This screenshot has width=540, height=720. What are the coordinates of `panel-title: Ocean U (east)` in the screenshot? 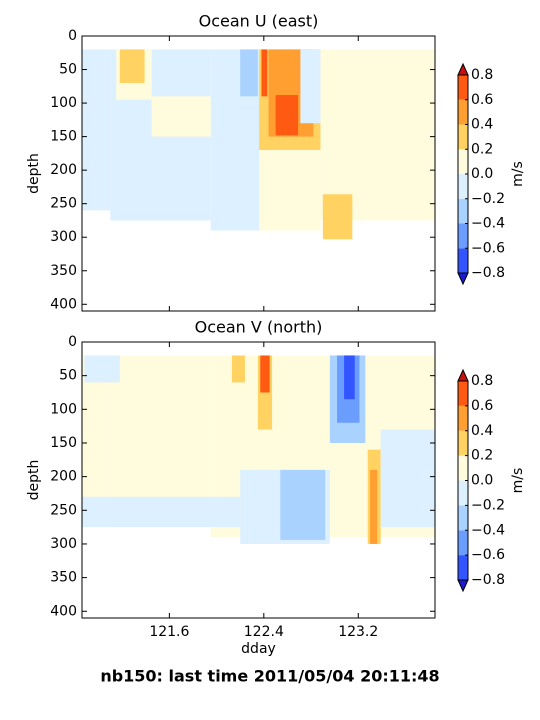 It's located at (259, 21).